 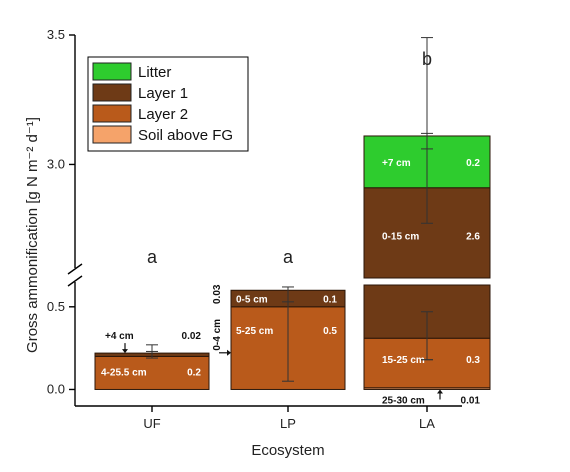 I want to click on segment-depth-label: 25-30 cm, so click(x=403, y=400).